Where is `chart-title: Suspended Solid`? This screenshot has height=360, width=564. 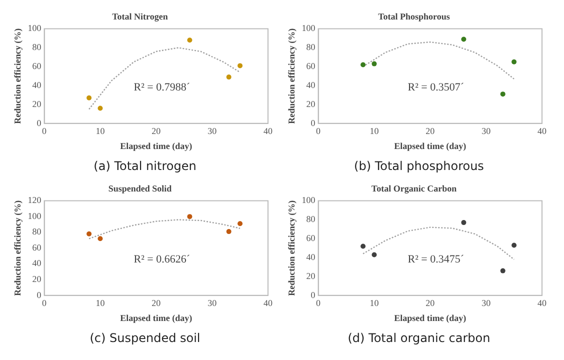
chart-title: Suspended Solid is located at coordinates (140, 189).